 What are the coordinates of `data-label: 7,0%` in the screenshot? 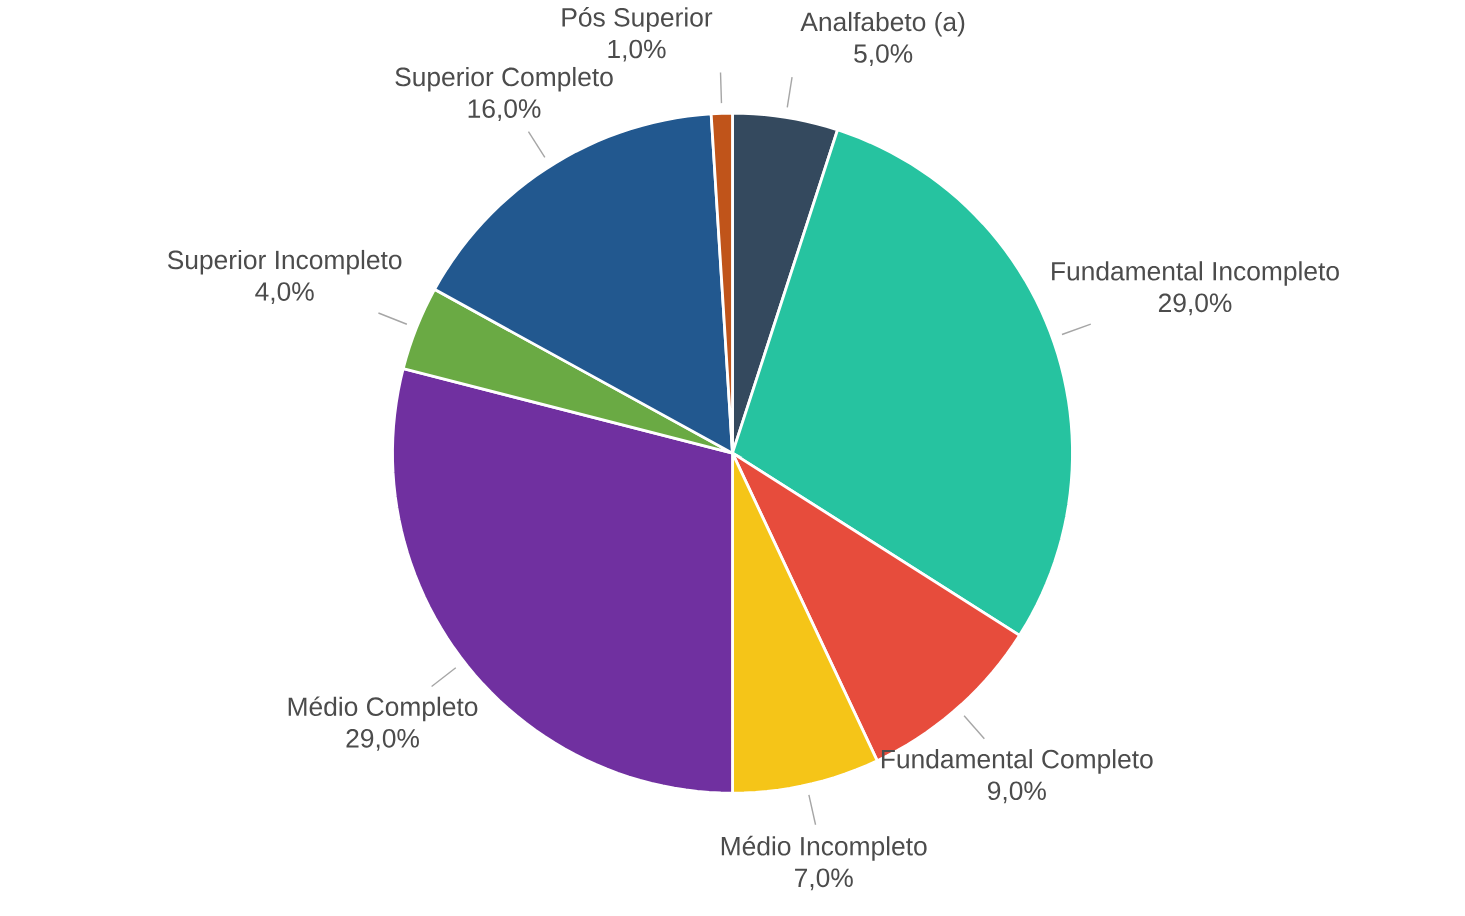 It's located at (824, 879).